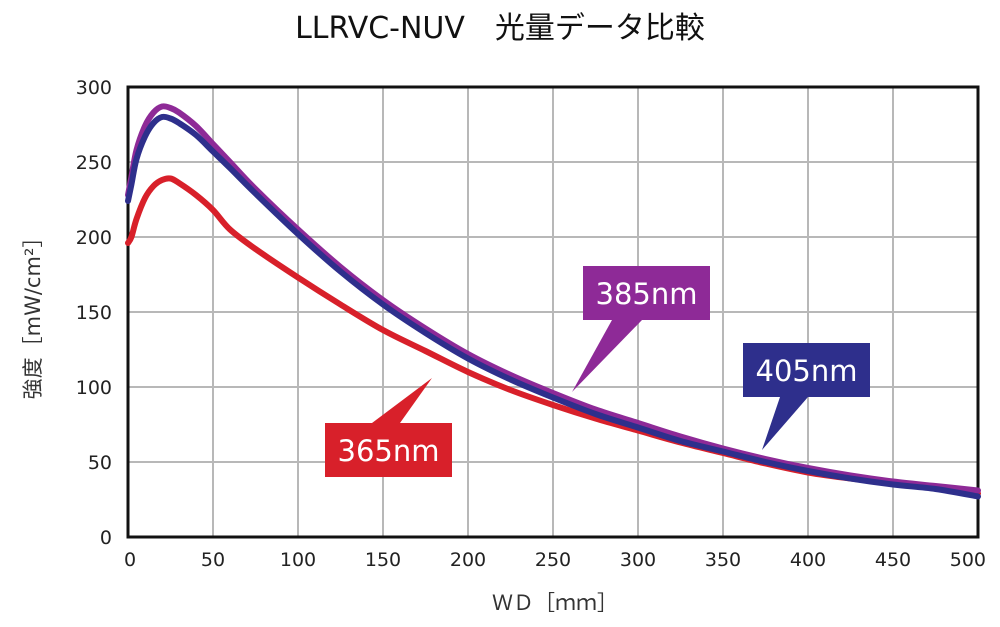 The width and height of the screenshot is (1000, 627). I want to click on y-tick-label: 150, so click(94, 313).